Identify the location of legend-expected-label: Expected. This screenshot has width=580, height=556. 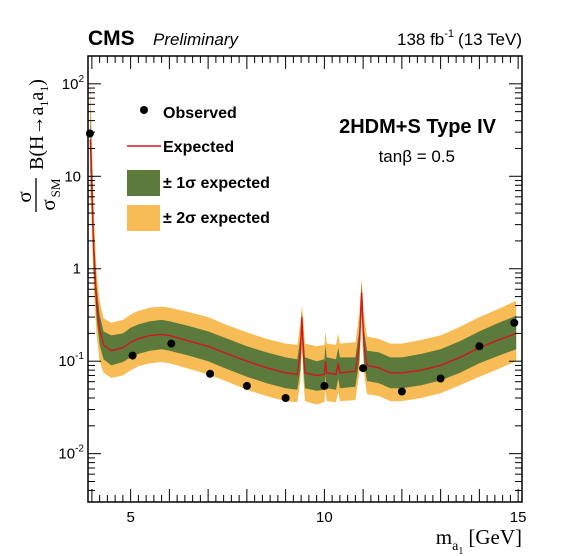
(198, 147).